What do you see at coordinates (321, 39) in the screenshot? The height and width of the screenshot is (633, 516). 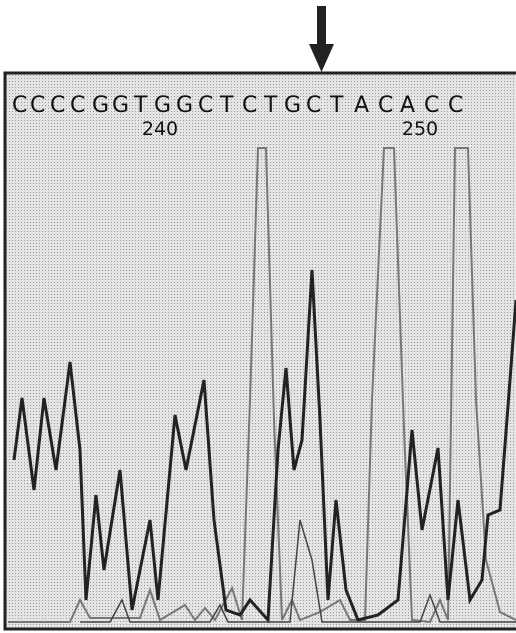 I see `arrow` at bounding box center [321, 39].